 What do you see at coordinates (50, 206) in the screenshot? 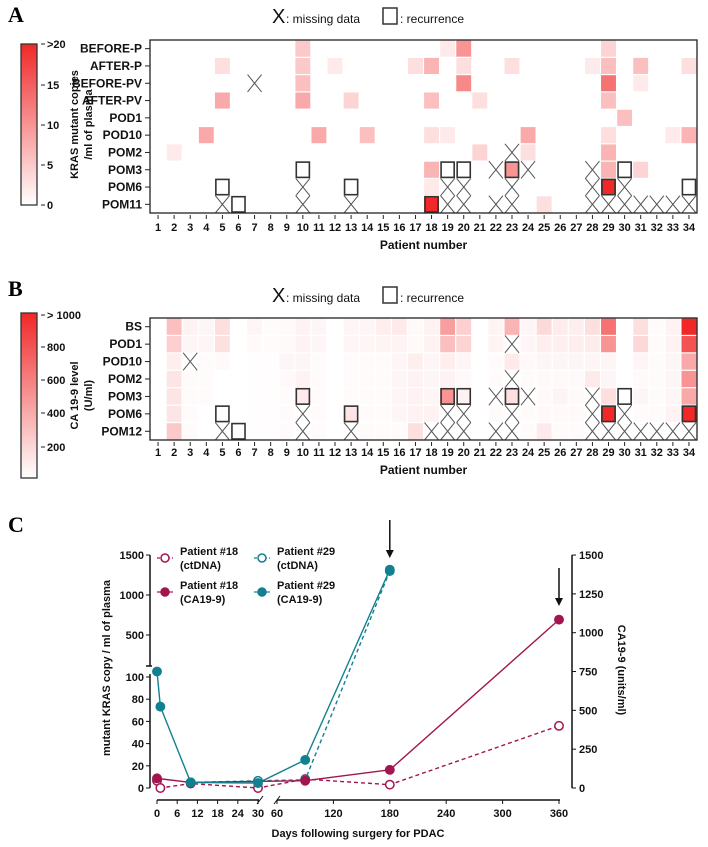
I see `colorbar-tick-label: 0` at bounding box center [50, 206].